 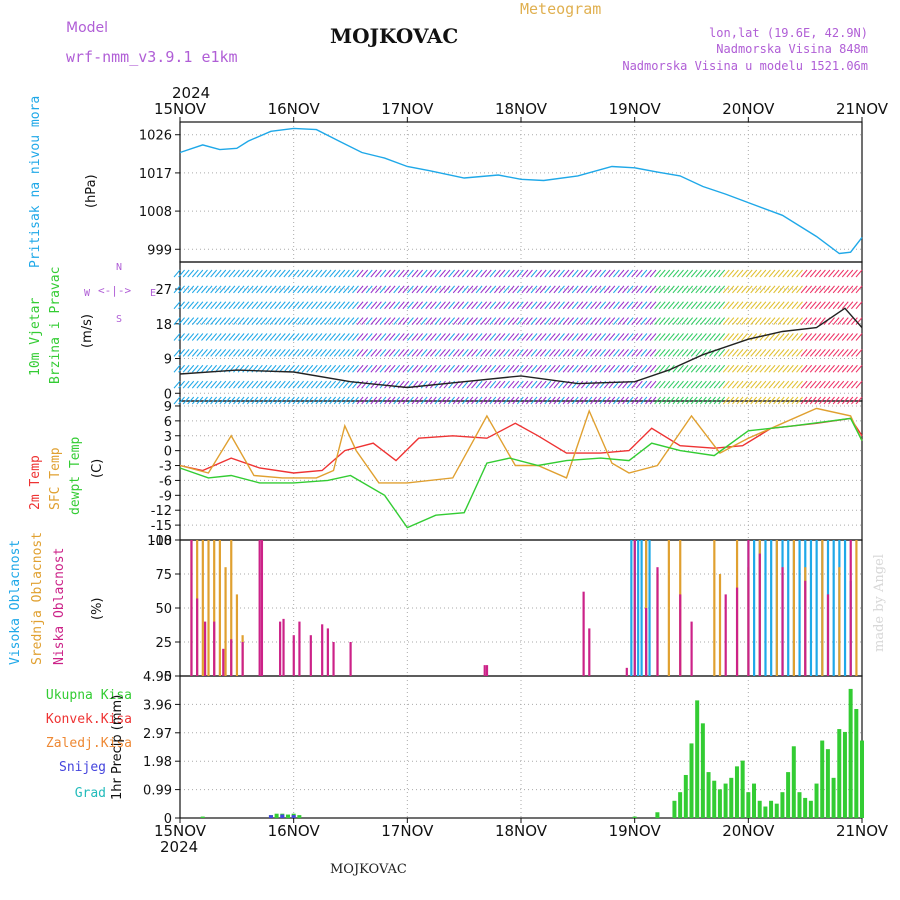 What do you see at coordinates (88, 695) in the screenshot?
I see `legend-ukupna: Ukupna Kisa` at bounding box center [88, 695].